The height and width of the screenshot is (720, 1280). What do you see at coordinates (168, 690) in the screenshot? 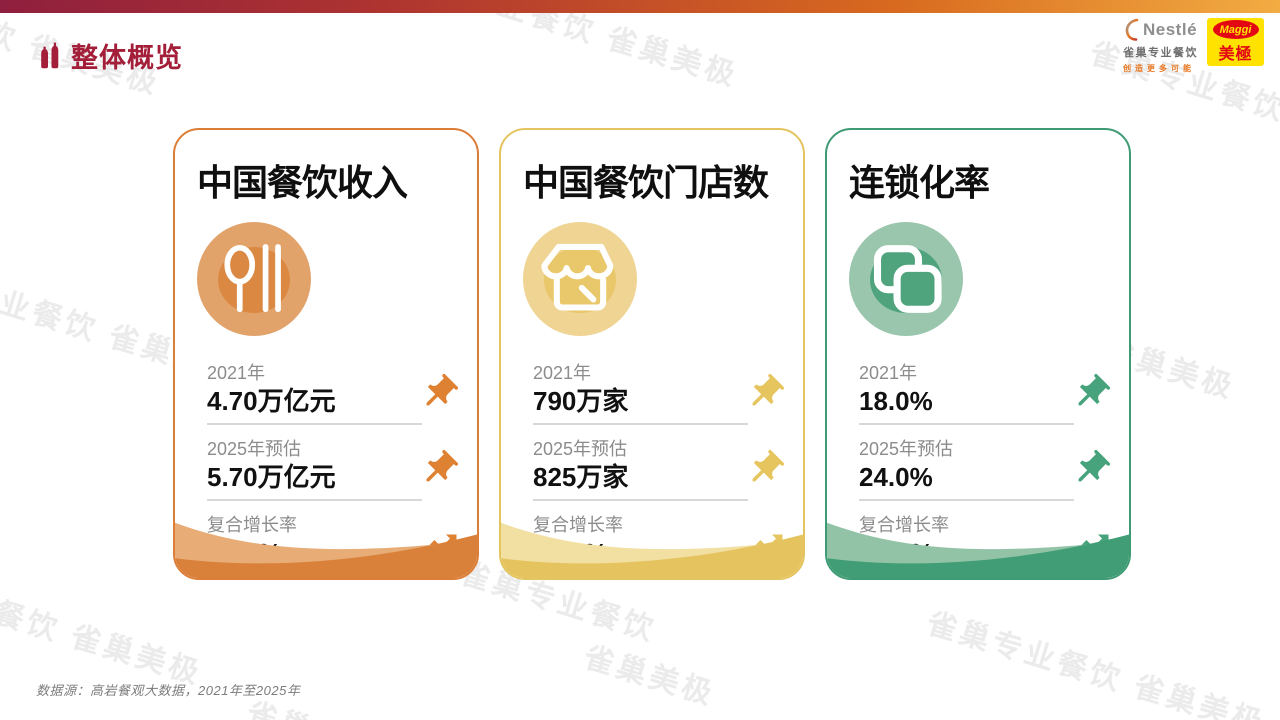
I see `data-source-note: 数据源：高岩餐观大数据，2021年至2025年` at bounding box center [168, 690].